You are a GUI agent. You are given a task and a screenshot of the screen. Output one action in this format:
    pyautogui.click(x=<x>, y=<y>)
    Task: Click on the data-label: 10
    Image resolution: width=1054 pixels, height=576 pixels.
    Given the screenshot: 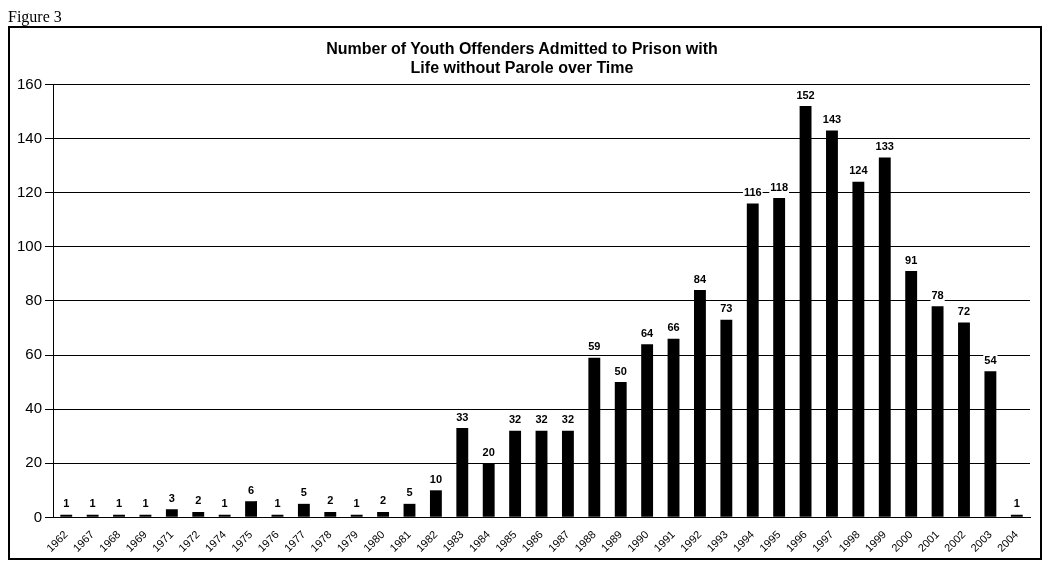 What is the action you would take?
    pyautogui.click(x=436, y=478)
    